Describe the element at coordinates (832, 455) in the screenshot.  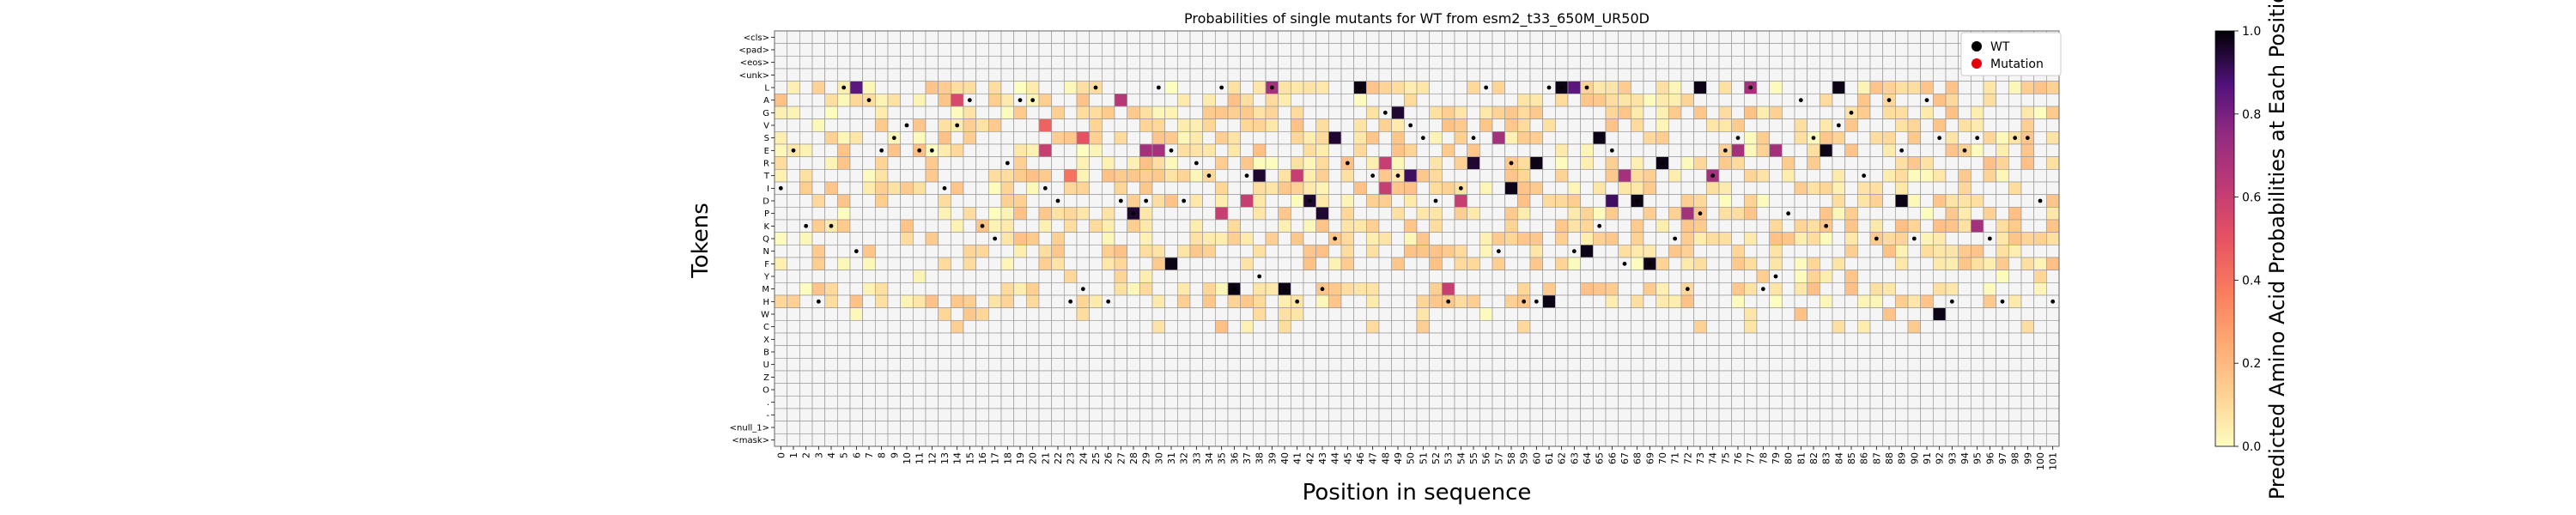
I see `x-tick-label: 4` at that location.